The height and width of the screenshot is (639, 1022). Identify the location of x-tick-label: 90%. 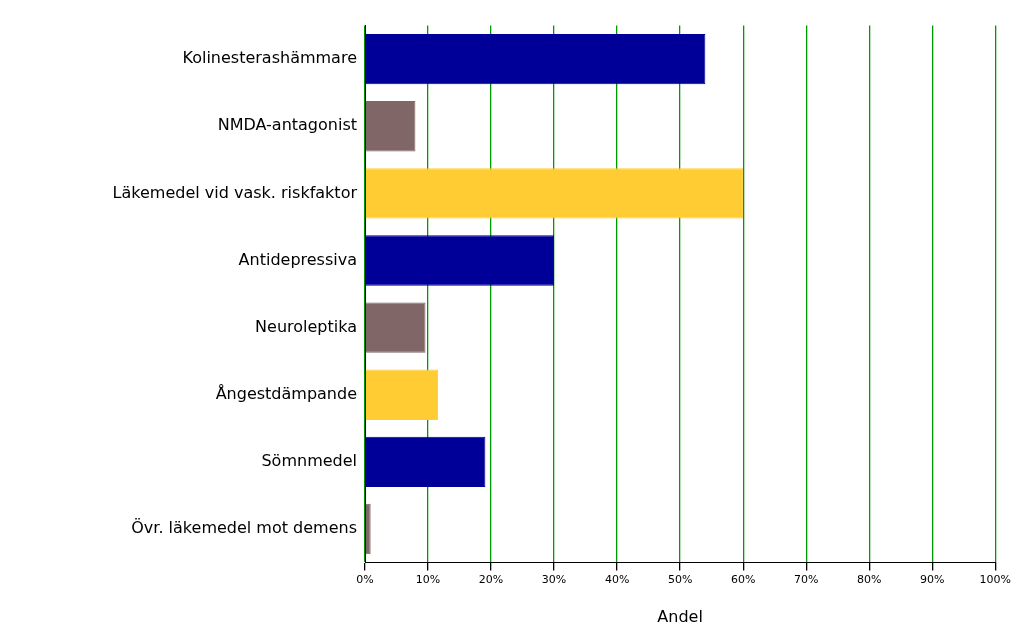
(932, 580).